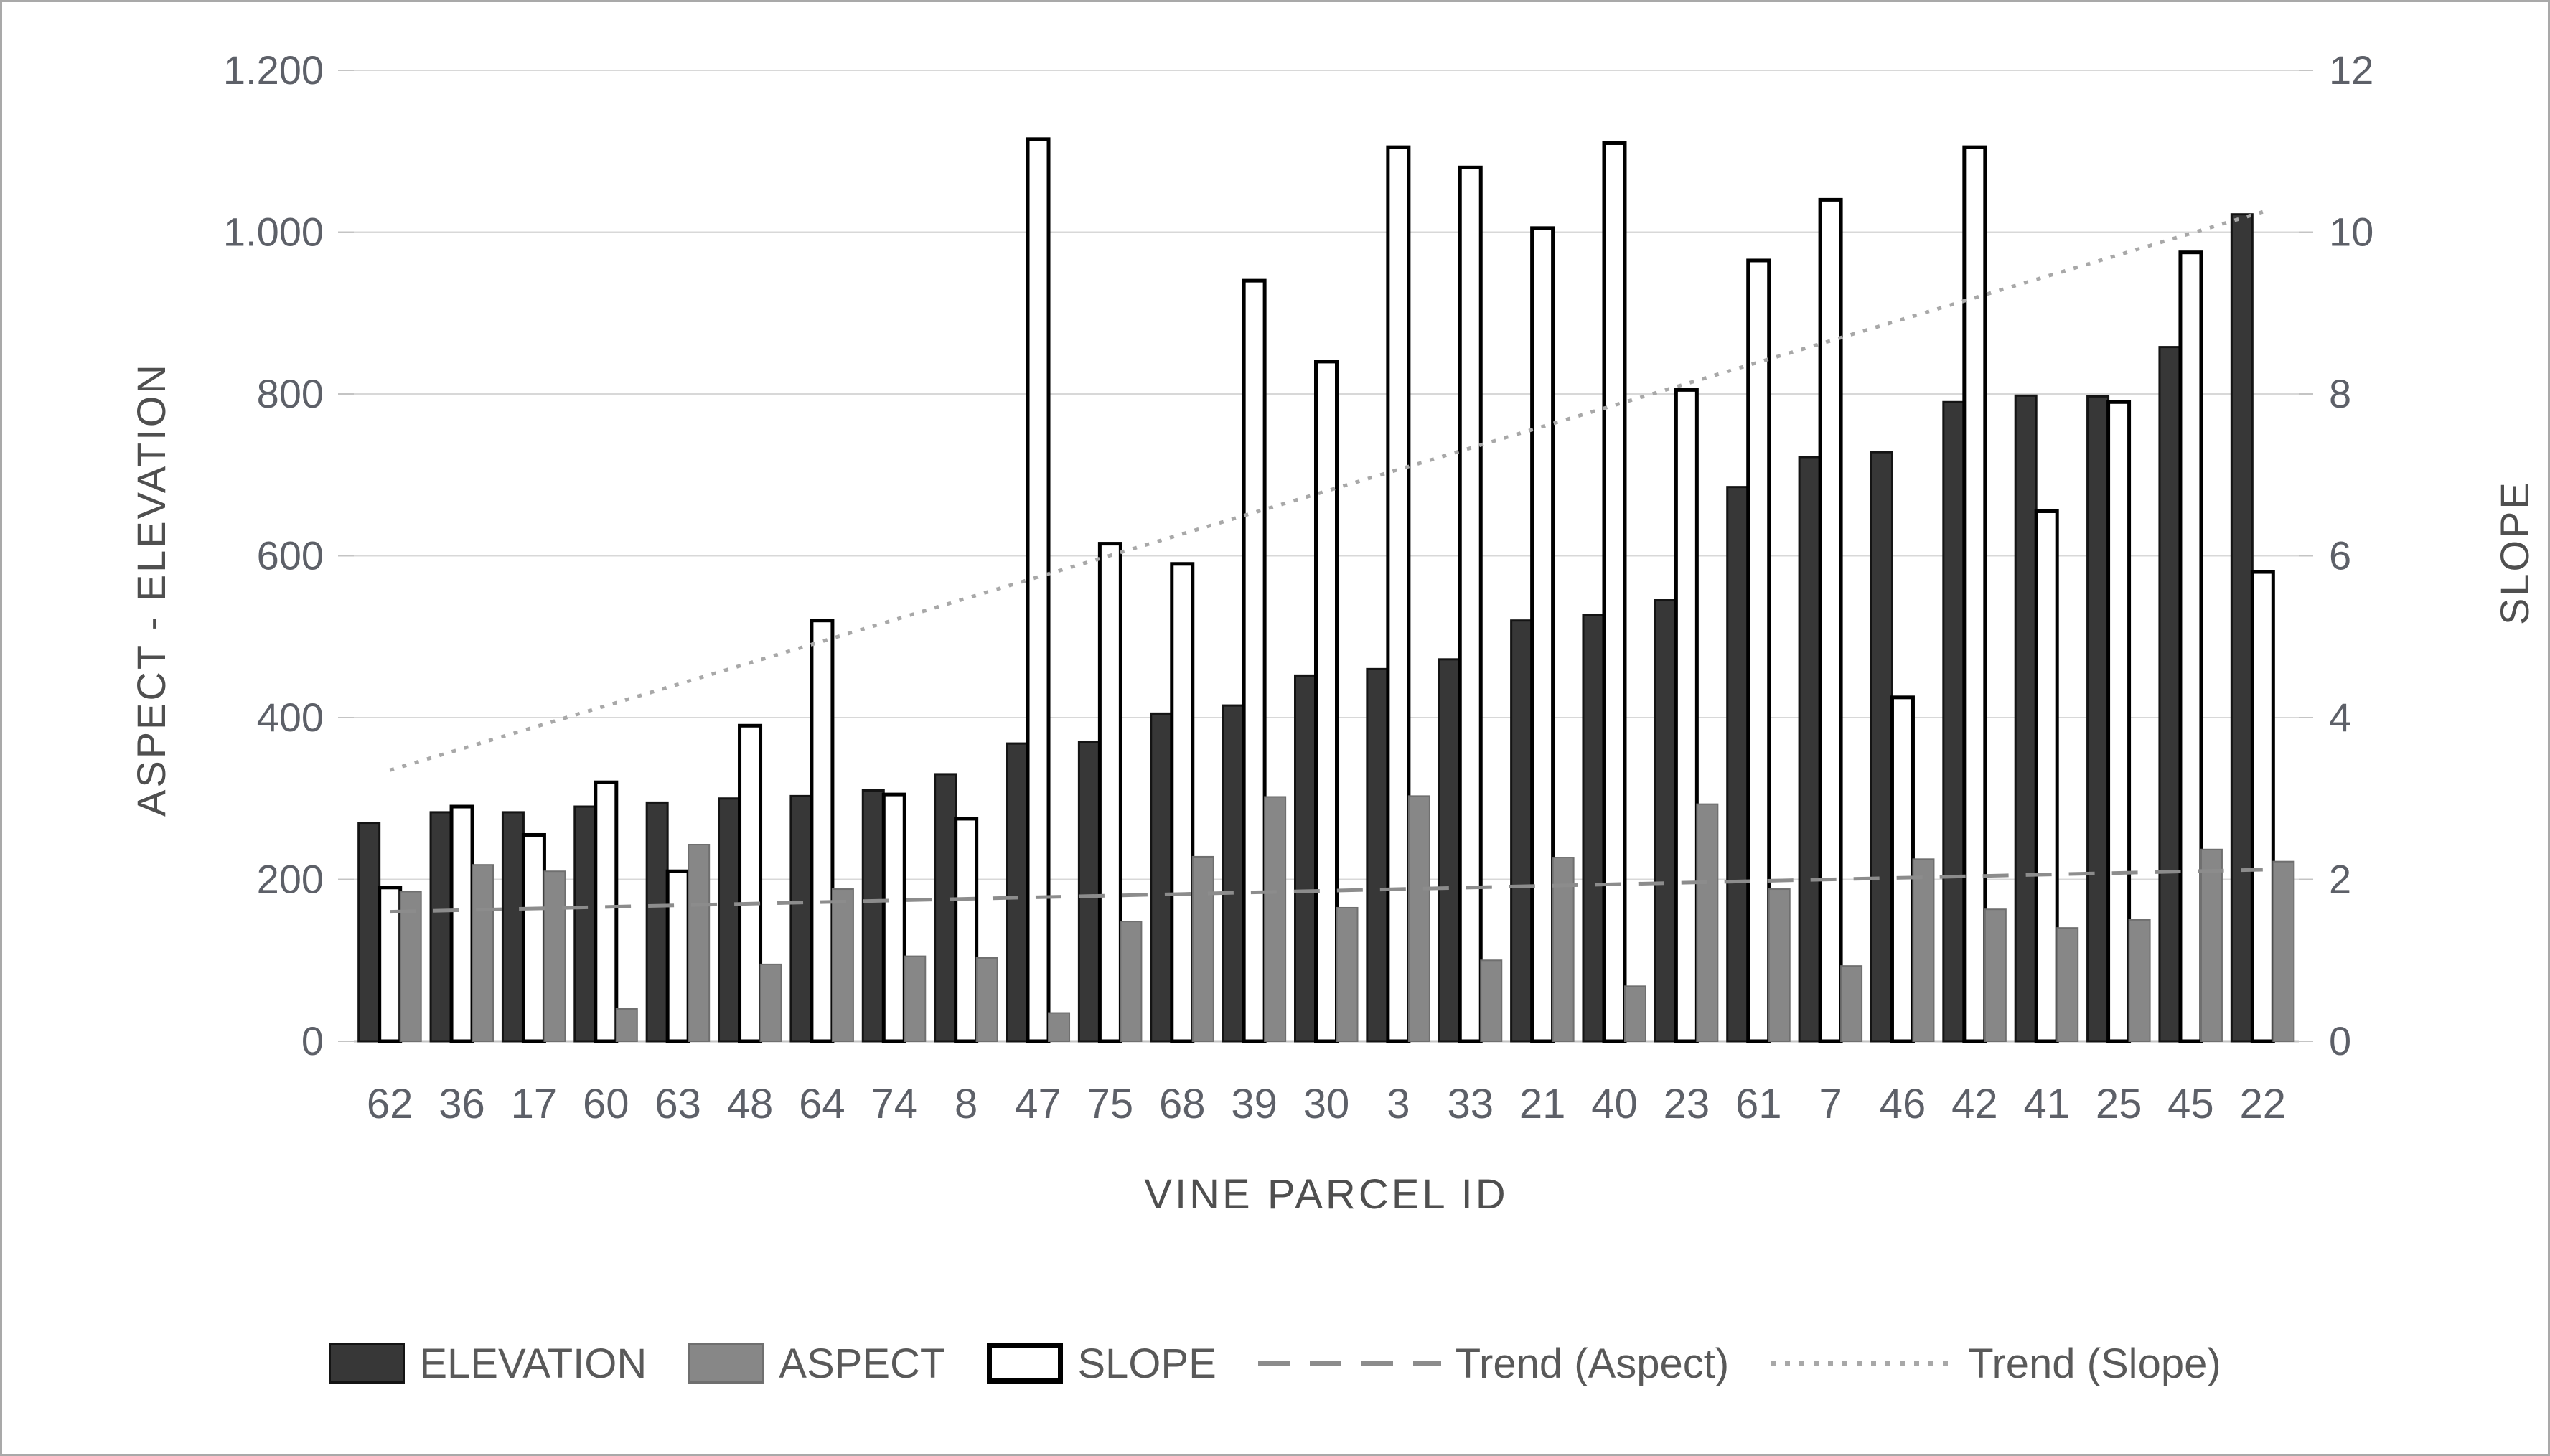  What do you see at coordinates (1398, 1104) in the screenshot?
I see `x-axis-tick-label: 3` at bounding box center [1398, 1104].